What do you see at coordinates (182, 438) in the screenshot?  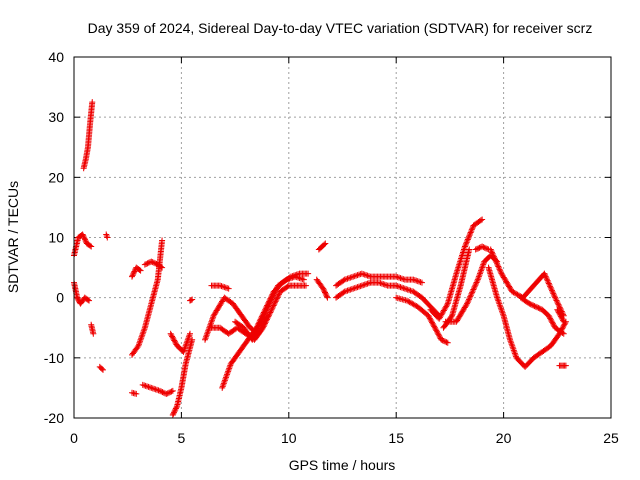 I see `x-tick-label: 5` at bounding box center [182, 438].